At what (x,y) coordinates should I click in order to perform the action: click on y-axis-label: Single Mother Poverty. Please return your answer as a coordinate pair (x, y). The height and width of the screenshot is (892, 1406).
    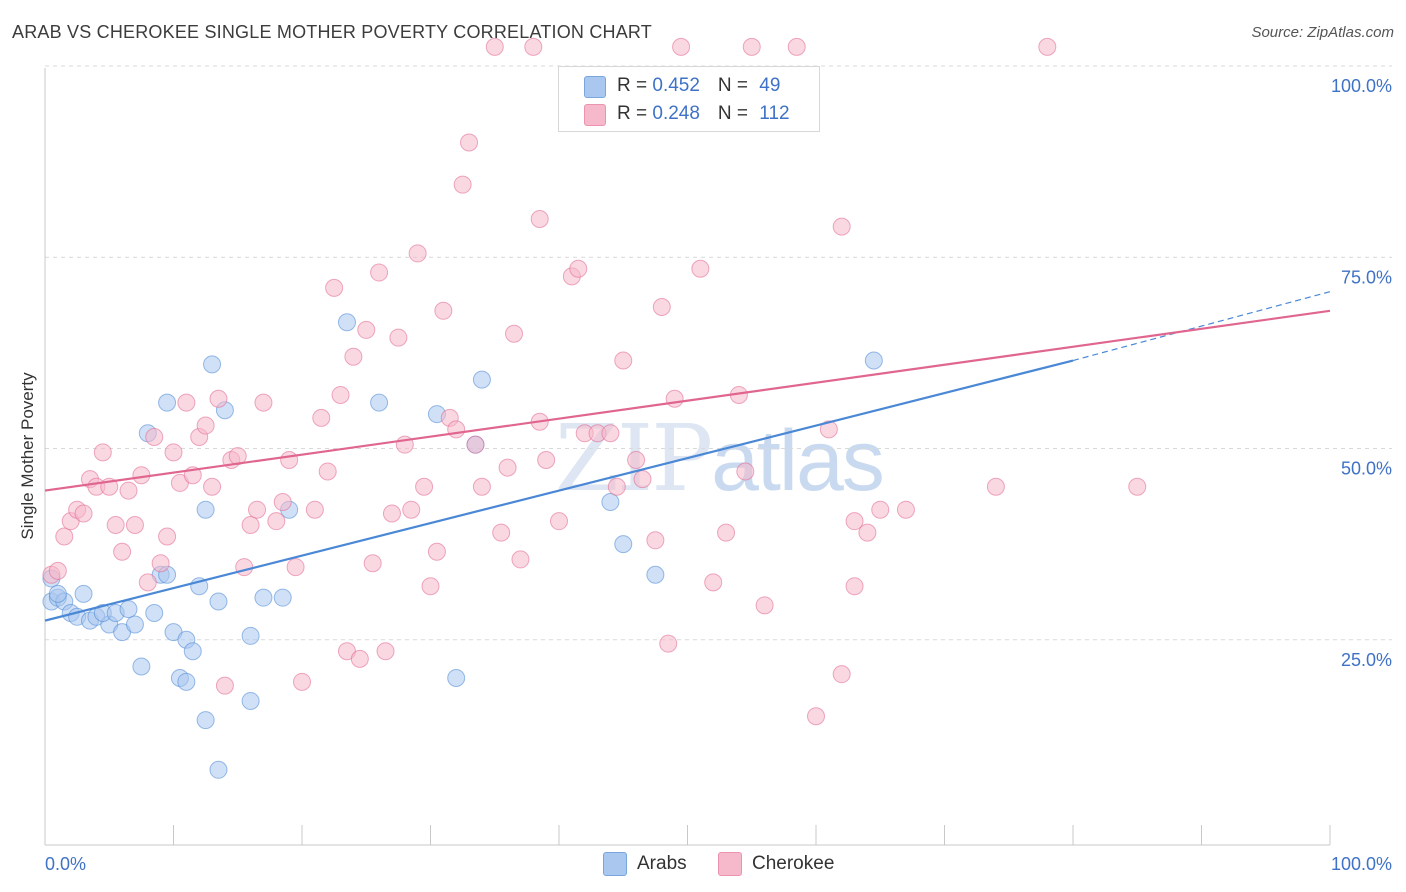
    Looking at the image, I should click on (27, 456).